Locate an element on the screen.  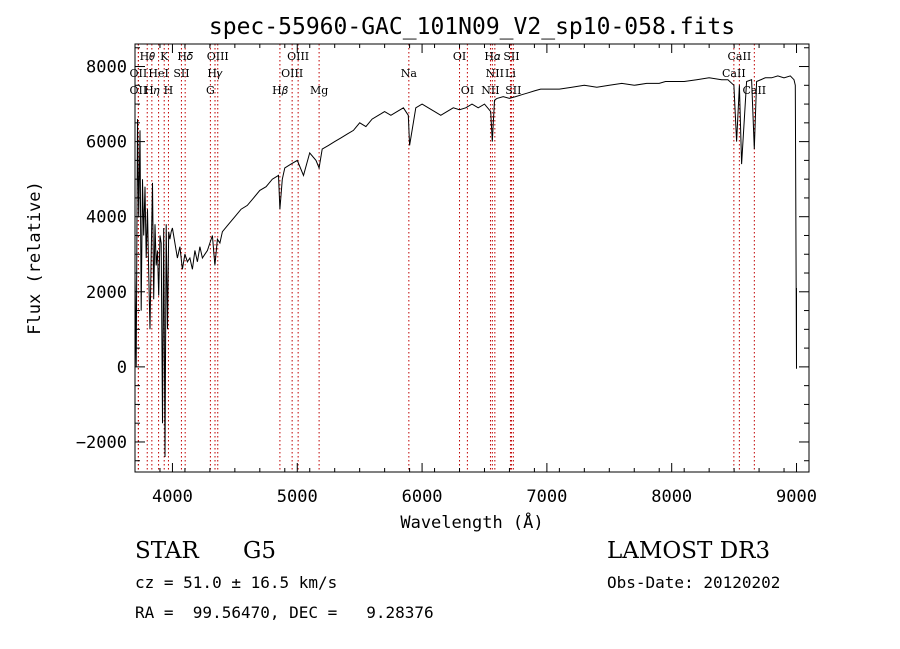
x-tick-label-1: 5000 is located at coordinates (297, 497).